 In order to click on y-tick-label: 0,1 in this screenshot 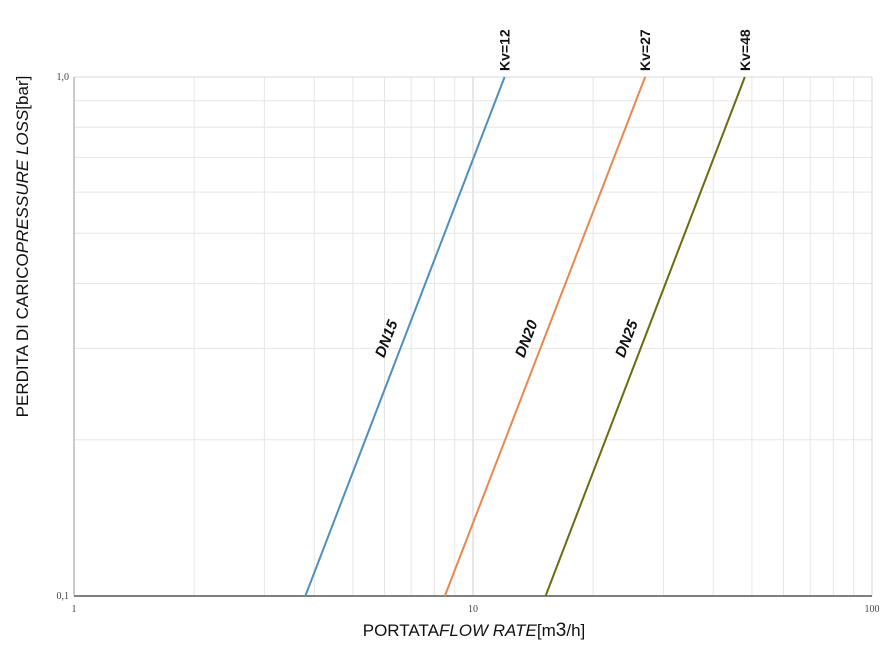, I will do `click(63, 596)`.